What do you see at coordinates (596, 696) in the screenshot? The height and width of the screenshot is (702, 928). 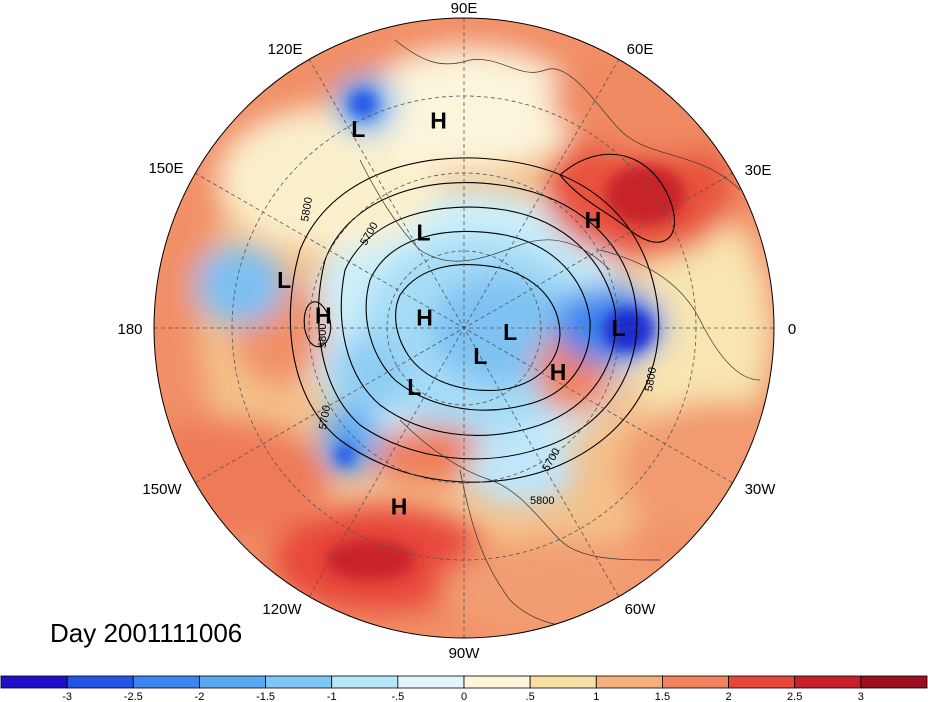 I see `colorbar-tick-label: 1` at bounding box center [596, 696].